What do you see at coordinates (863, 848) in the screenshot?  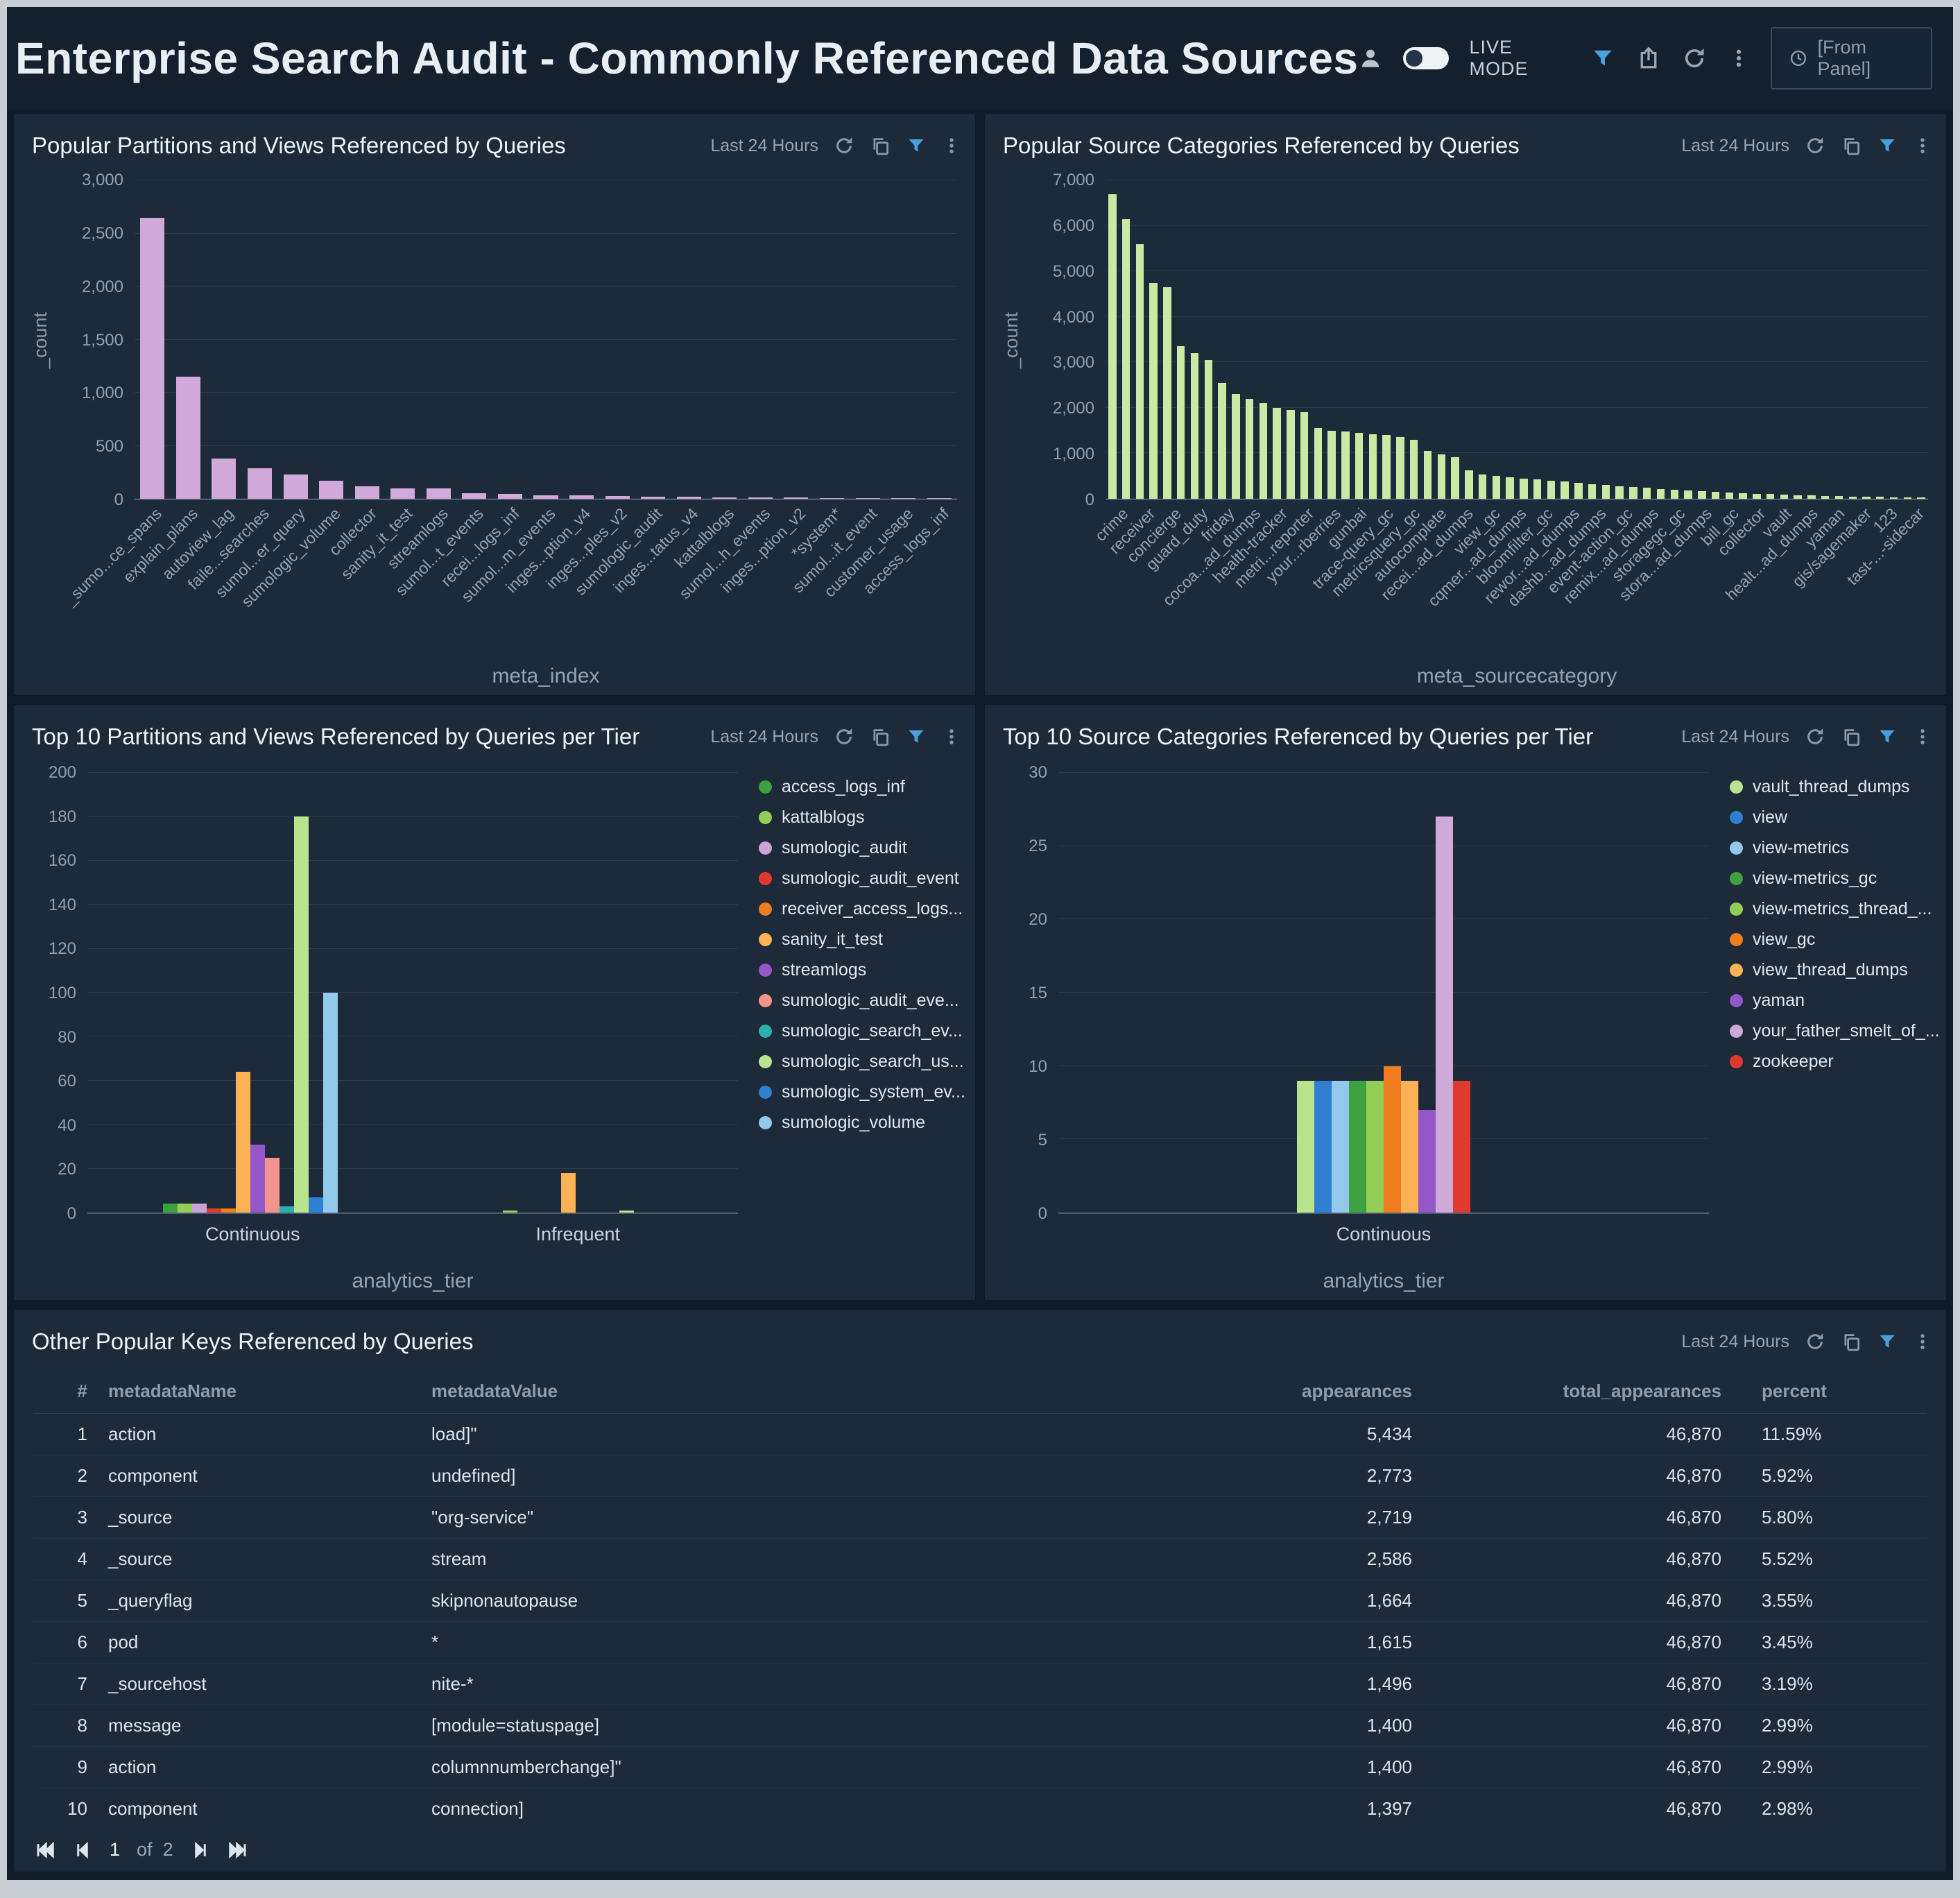 I see `legend-item: sumologic_audit` at bounding box center [863, 848].